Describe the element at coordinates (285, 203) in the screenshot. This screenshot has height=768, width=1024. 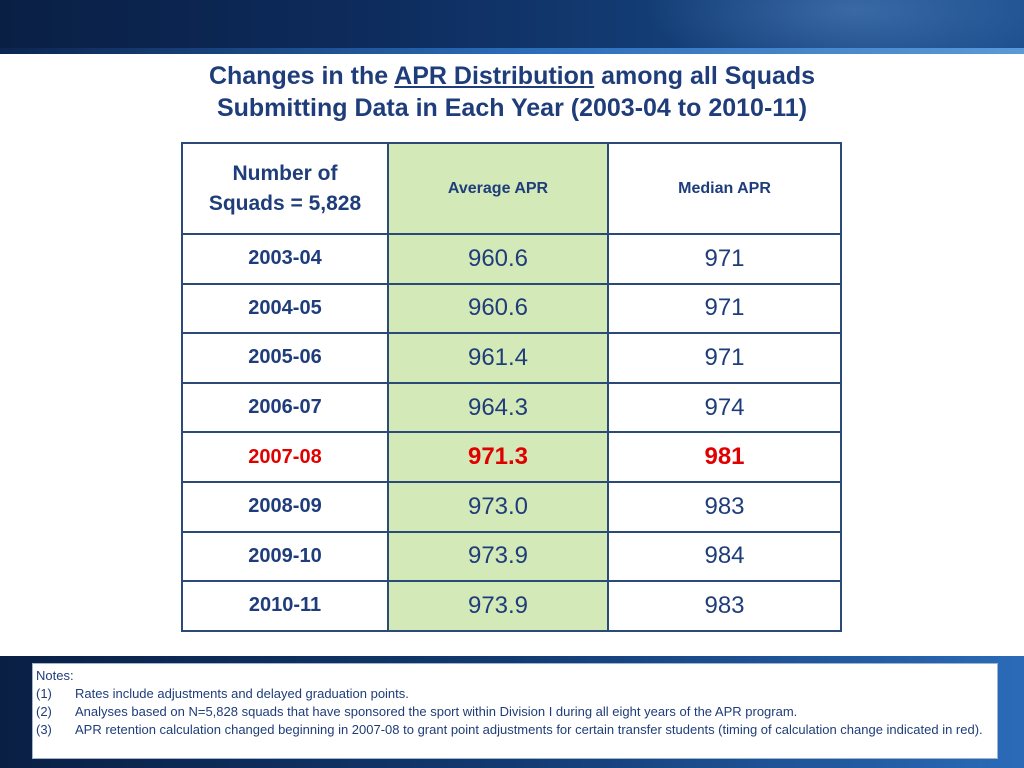
I see `header-squads-line-2: Squads = 5,828` at that location.